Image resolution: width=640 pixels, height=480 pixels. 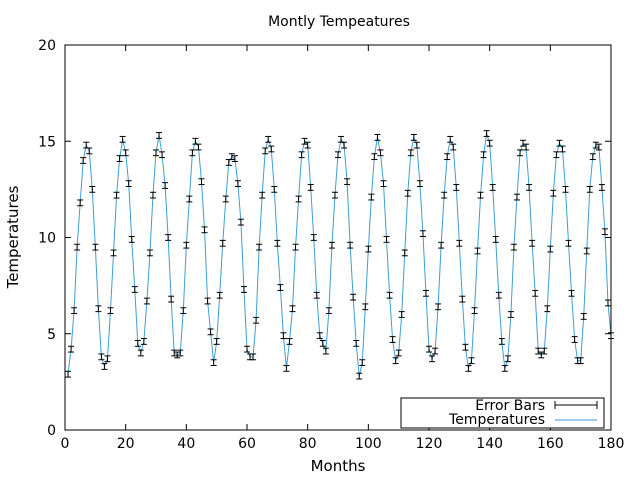 I want to click on legend-label-temperatures: Temperatures, so click(x=496, y=420).